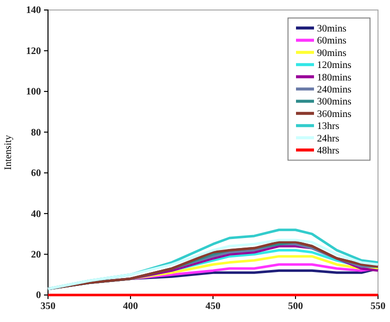  What do you see at coordinates (332, 41) in the screenshot?
I see `legend-label: 60mins` at bounding box center [332, 41].